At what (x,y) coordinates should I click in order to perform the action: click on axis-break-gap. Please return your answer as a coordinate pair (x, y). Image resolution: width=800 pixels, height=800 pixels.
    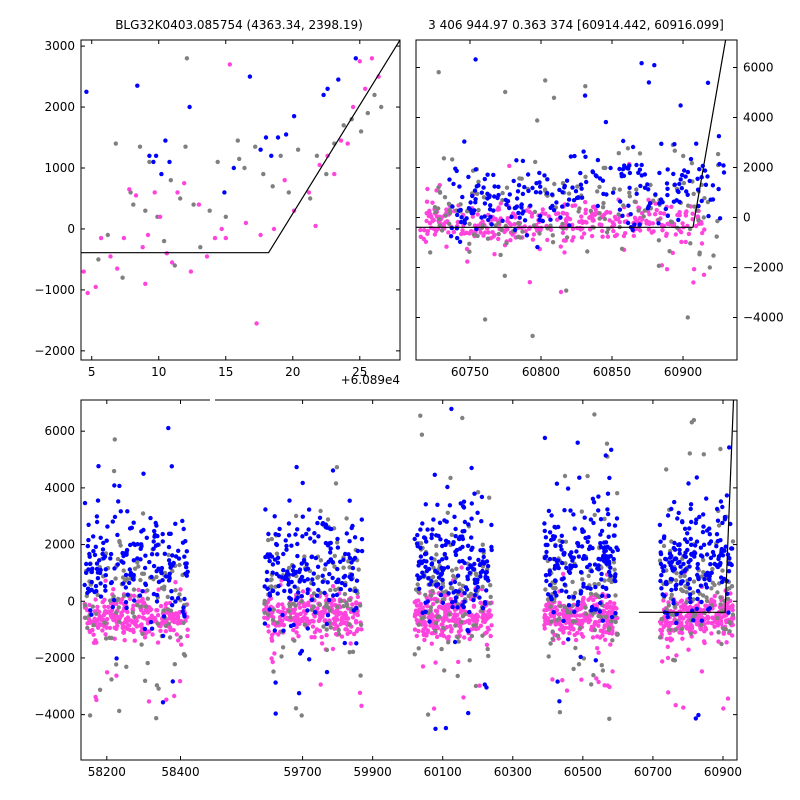
    Looking at the image, I should click on (212, 400).